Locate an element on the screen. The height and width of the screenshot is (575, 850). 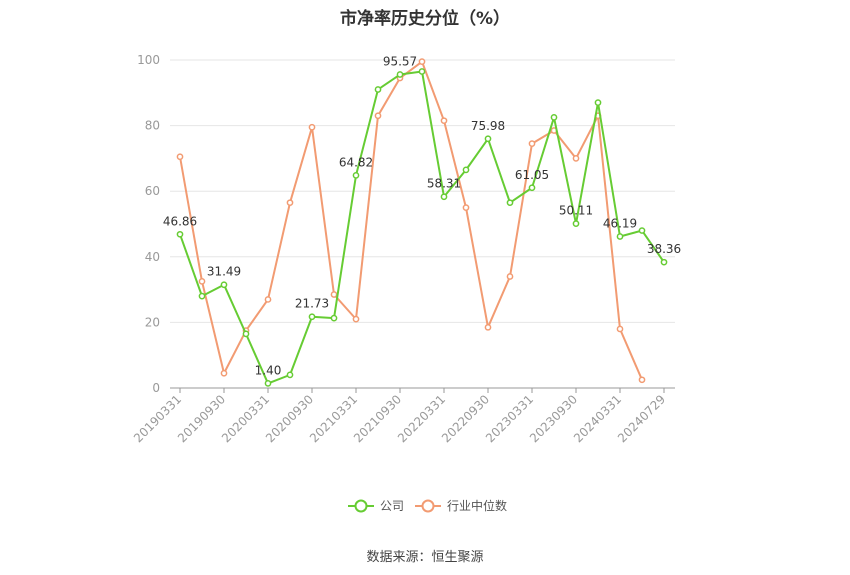
y-tick-label: 100 is located at coordinates (148, 60).